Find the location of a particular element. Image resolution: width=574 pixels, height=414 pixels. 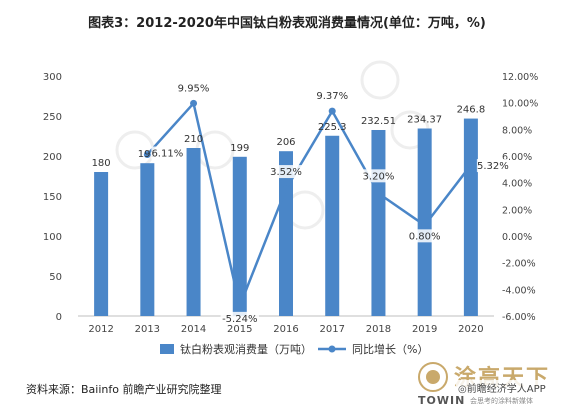

x-tick-label: 2018 is located at coordinates (378, 329).